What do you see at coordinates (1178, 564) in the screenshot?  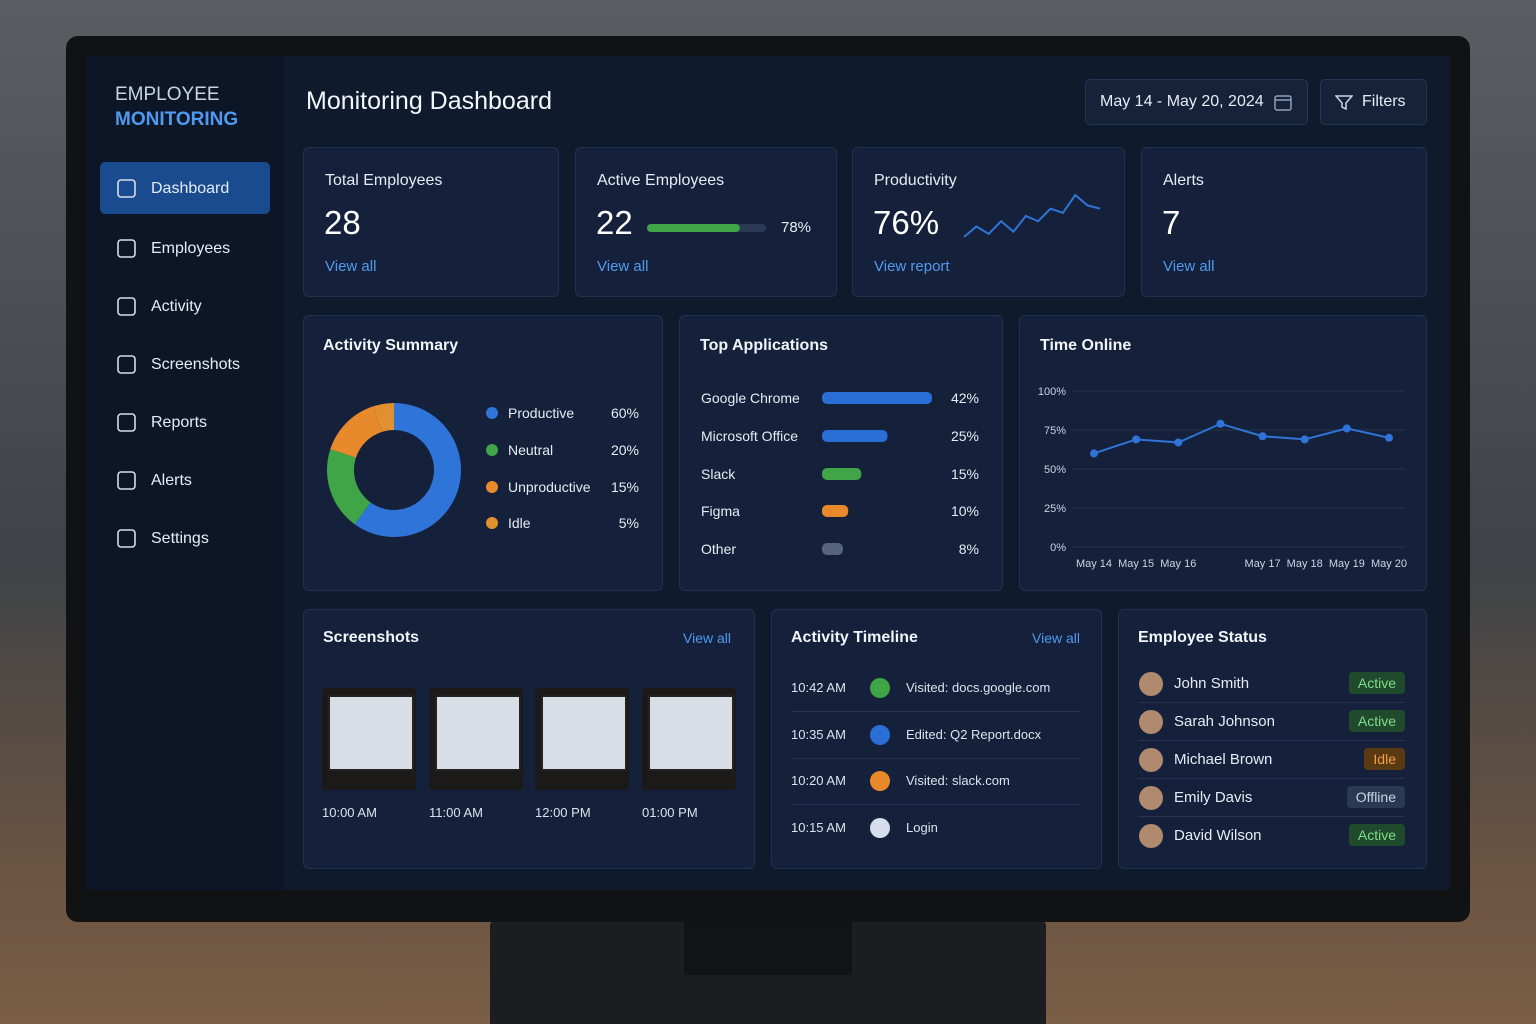 I see `x-tick-label: May 16` at bounding box center [1178, 564].